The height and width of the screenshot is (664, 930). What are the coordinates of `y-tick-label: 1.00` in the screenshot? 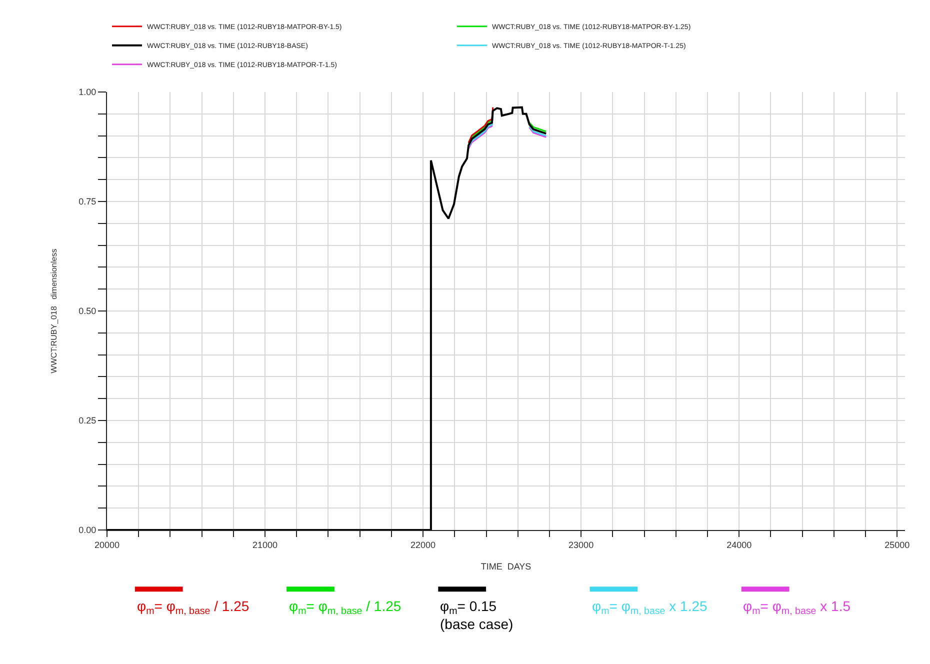 It's located at (87, 92).